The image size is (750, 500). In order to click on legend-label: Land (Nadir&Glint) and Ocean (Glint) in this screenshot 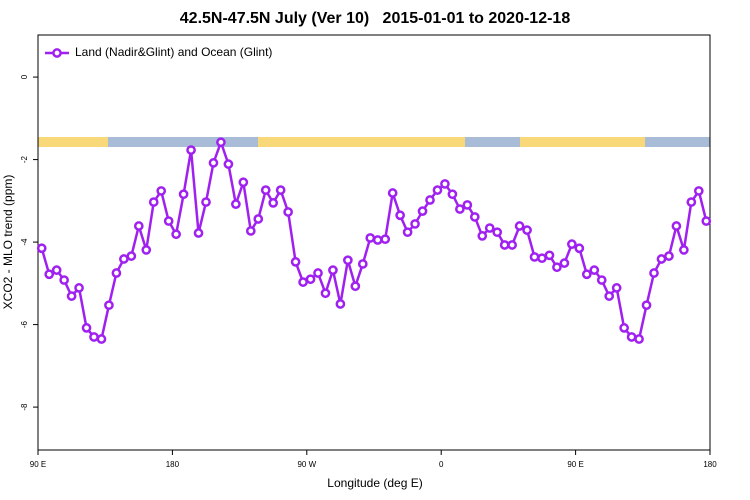, I will do `click(173, 52)`.